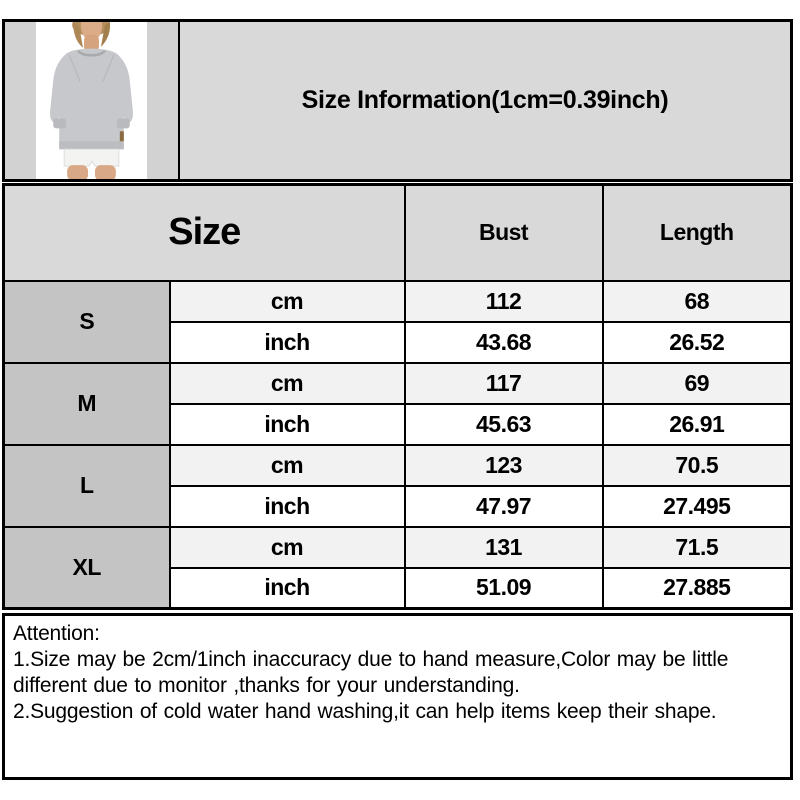 The height and width of the screenshot is (800, 800). I want to click on table-row: L cm 123 70.5, so click(397, 485).